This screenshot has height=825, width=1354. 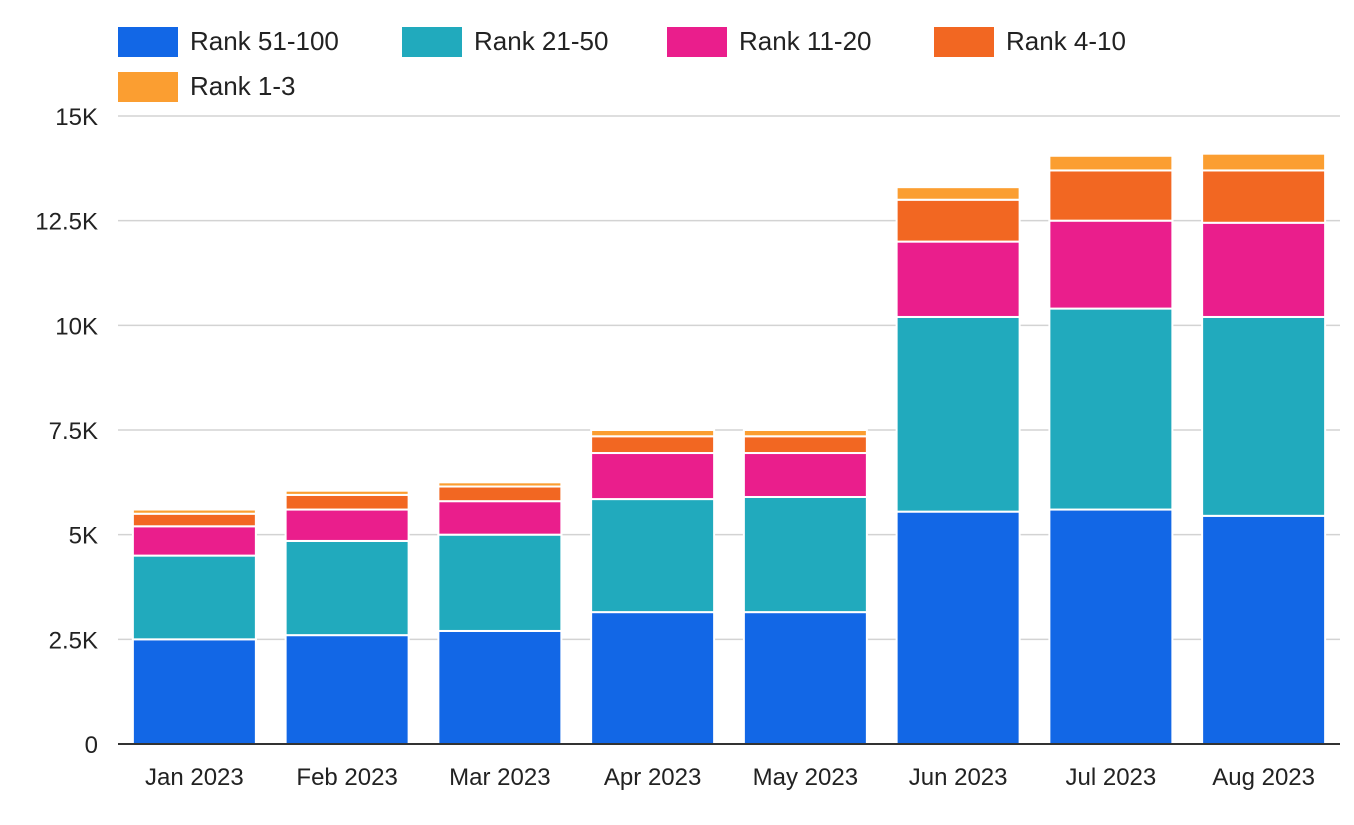 I want to click on x-tick-label: Mar 2023, so click(x=499, y=777).